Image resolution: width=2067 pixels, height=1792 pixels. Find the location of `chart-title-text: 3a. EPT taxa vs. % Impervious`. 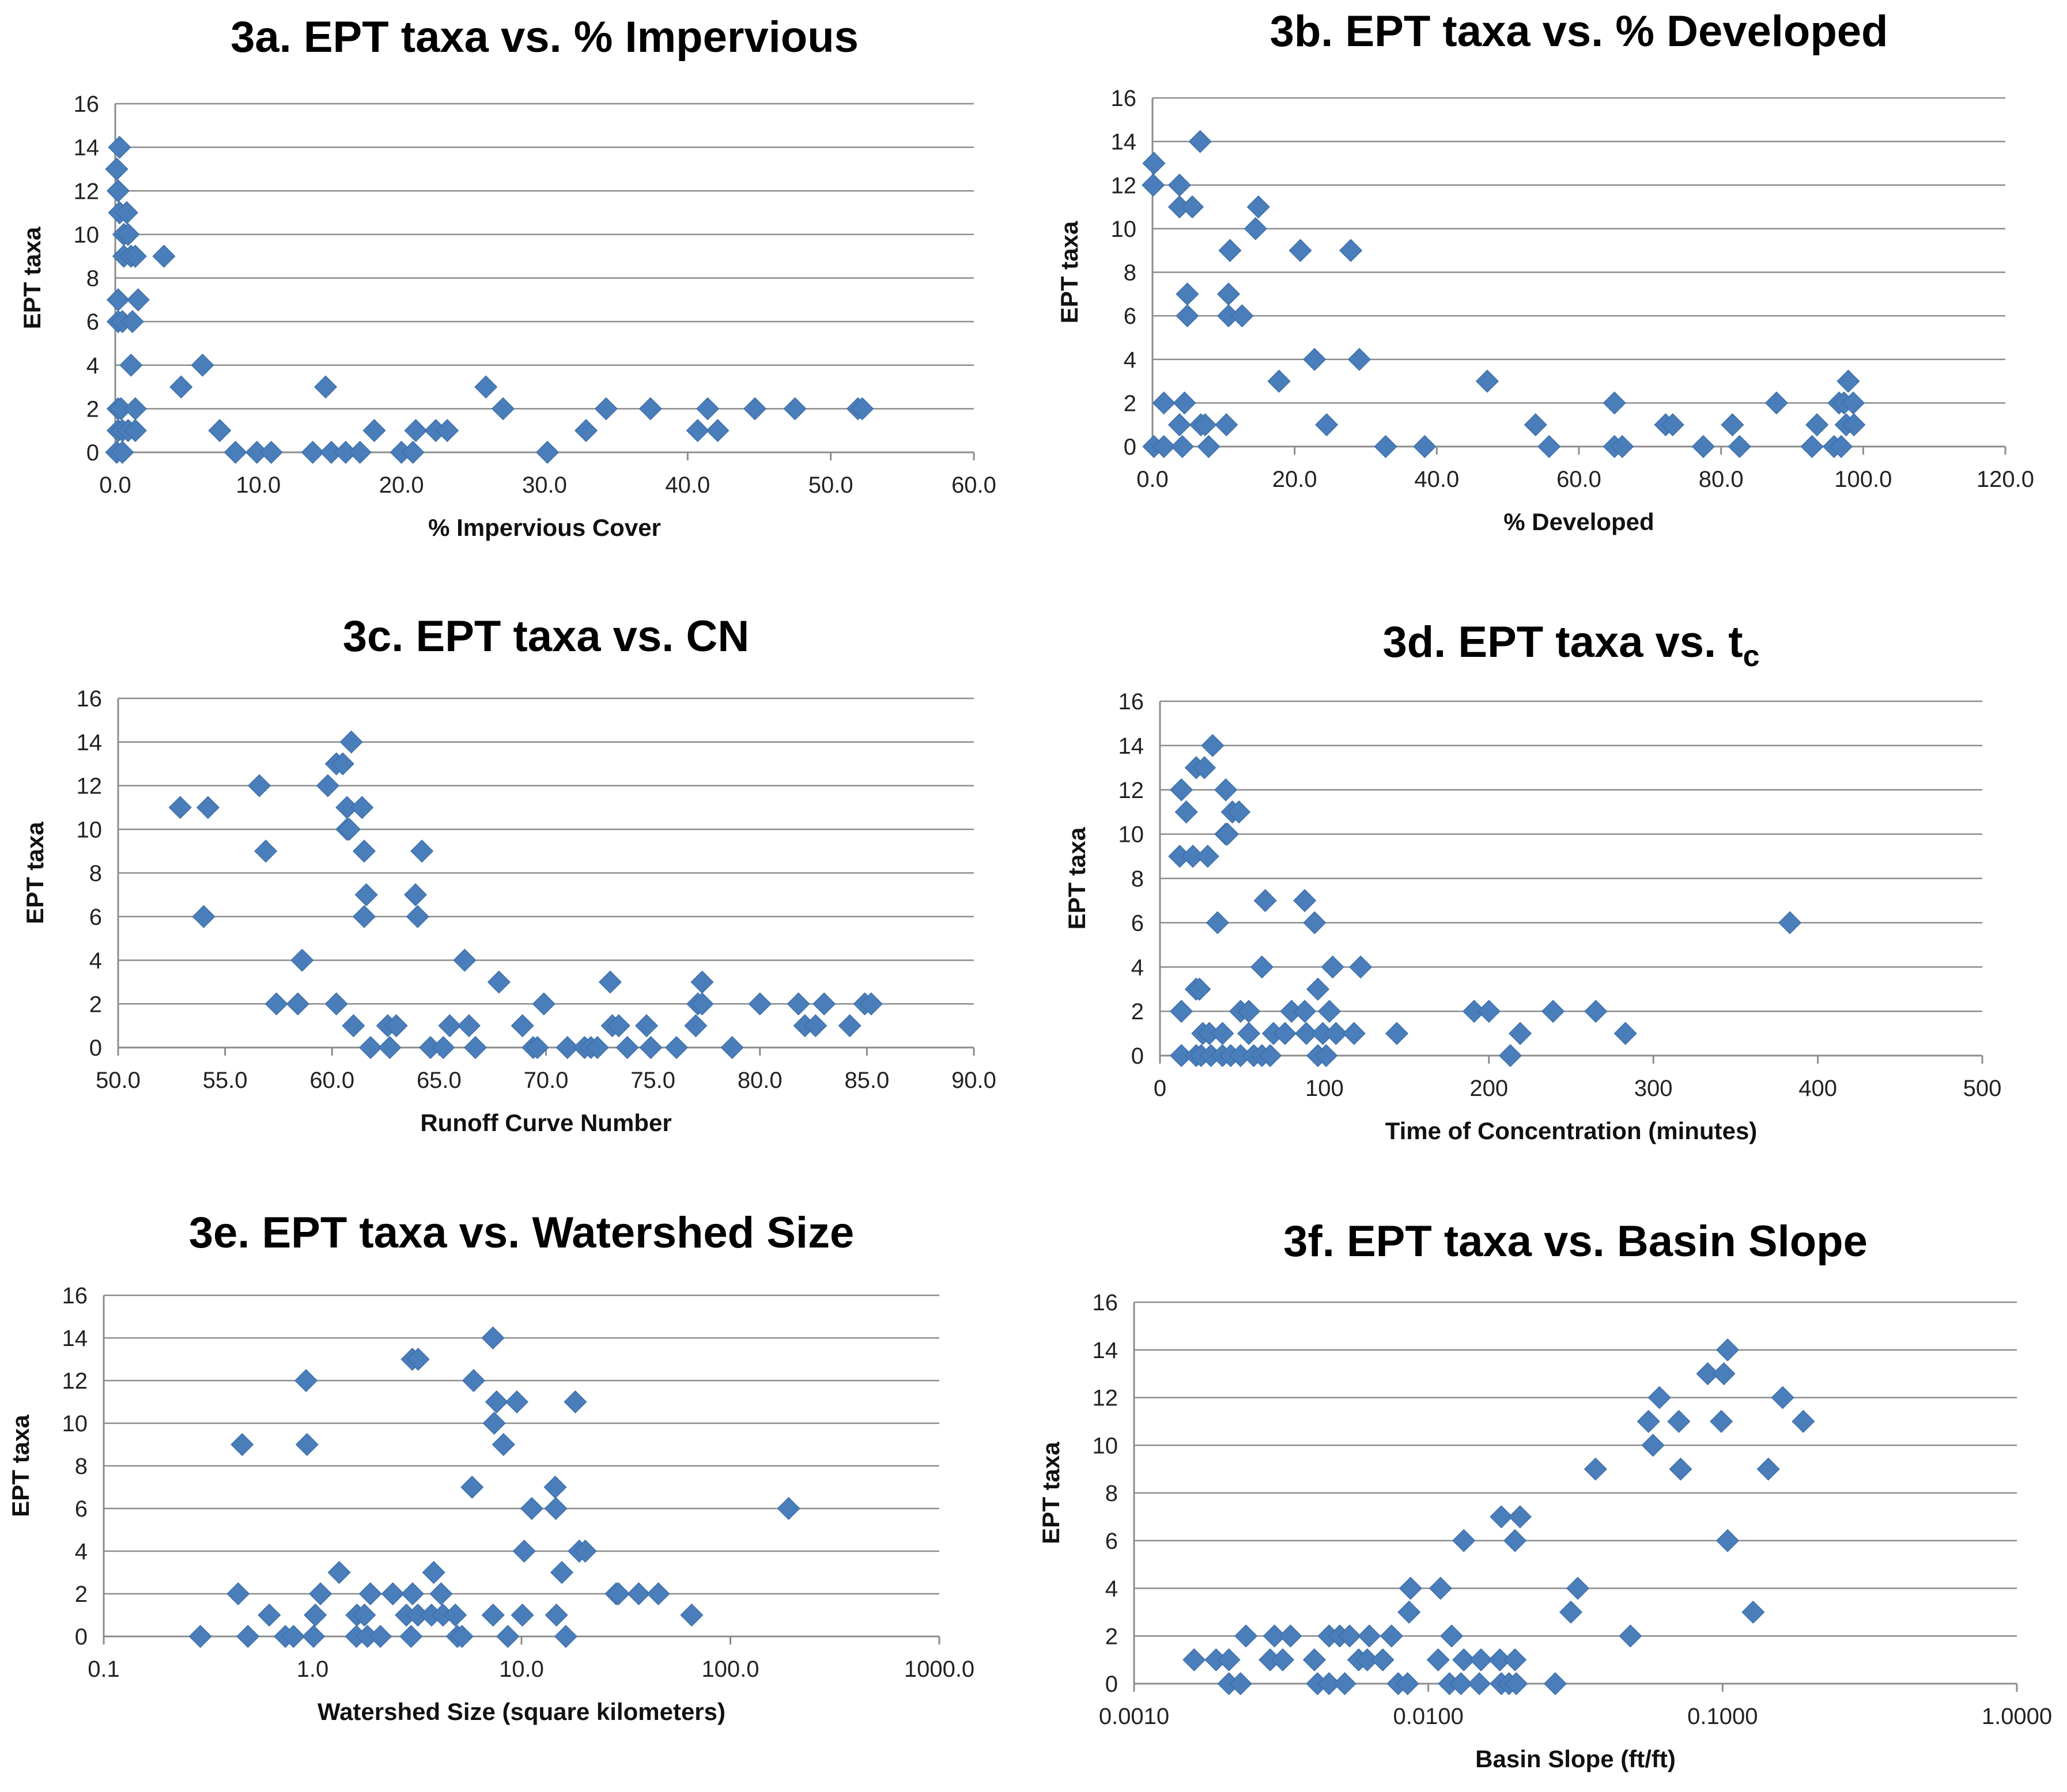

chart-title-text: 3a. EPT taxa vs. % Impervious is located at coordinates (544, 37).